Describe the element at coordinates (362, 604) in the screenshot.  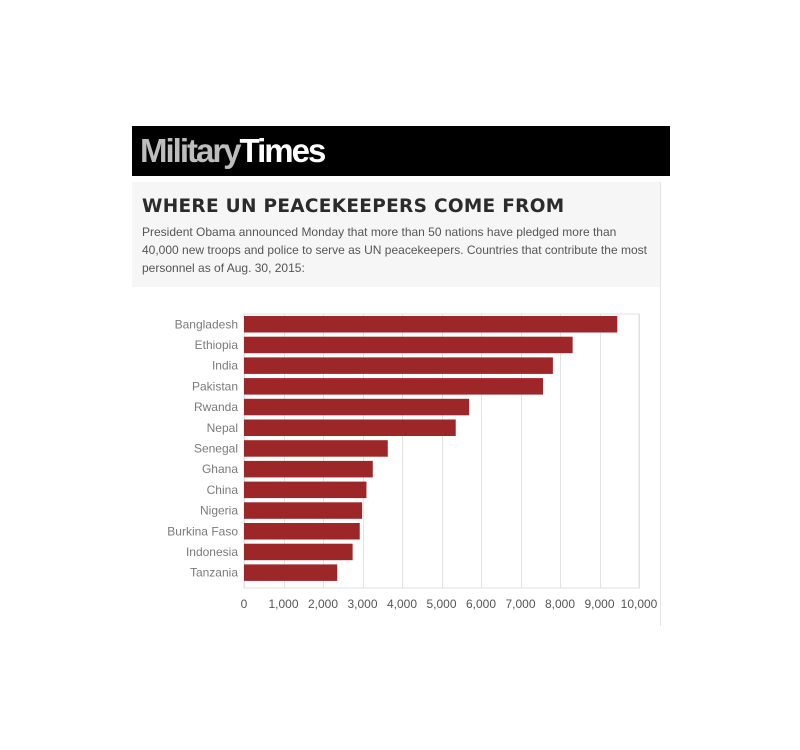
I see `x-tick-label: 3,000` at that location.